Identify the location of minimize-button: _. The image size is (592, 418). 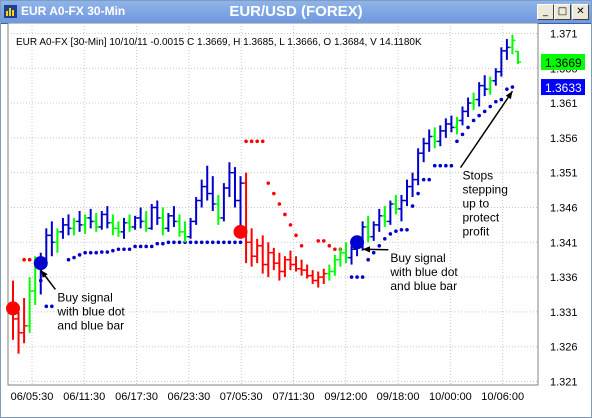
(545, 12).